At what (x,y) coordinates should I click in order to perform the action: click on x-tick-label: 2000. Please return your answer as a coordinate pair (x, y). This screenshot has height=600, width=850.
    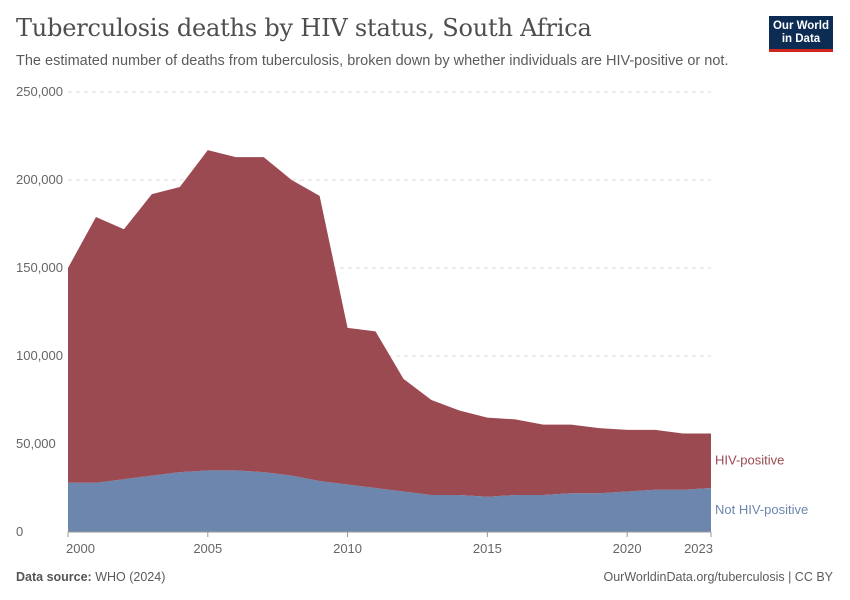
    Looking at the image, I should click on (80, 548).